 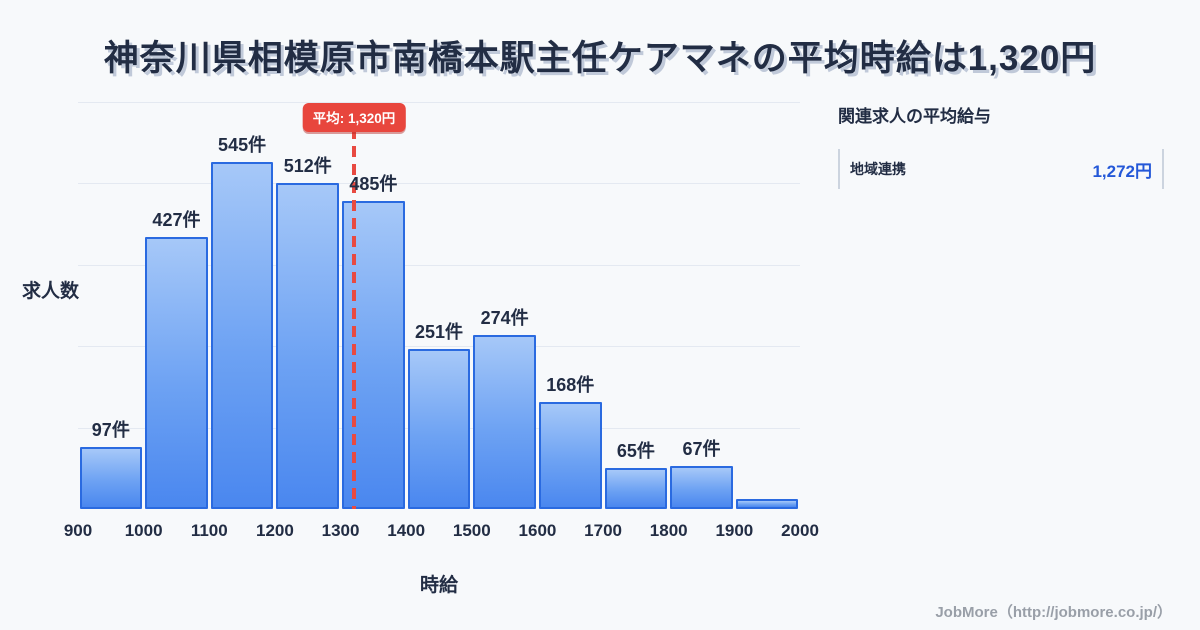 I want to click on page-title: 神奈川県相模原市南橋本駅主任ケアマネの平均時給は1,320円, so click(x=600, y=58).